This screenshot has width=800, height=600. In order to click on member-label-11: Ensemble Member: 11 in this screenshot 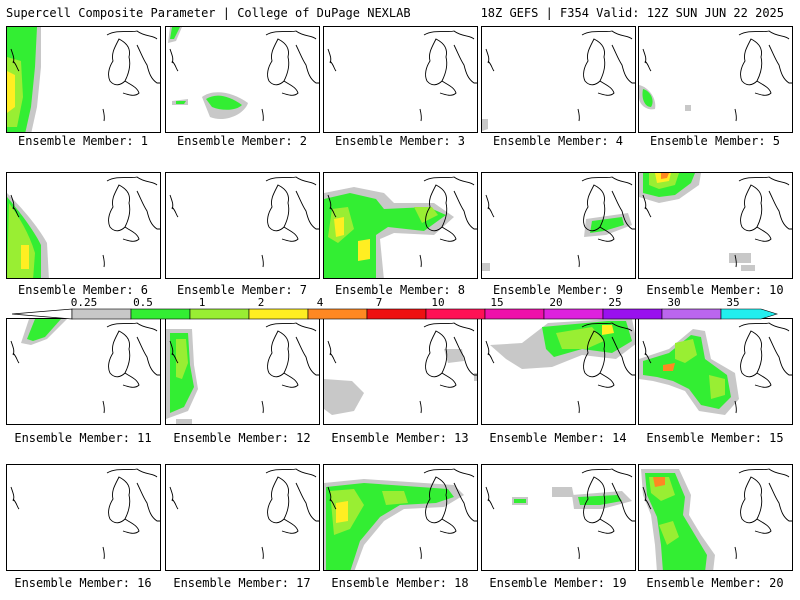, I will do `click(83, 438)`.